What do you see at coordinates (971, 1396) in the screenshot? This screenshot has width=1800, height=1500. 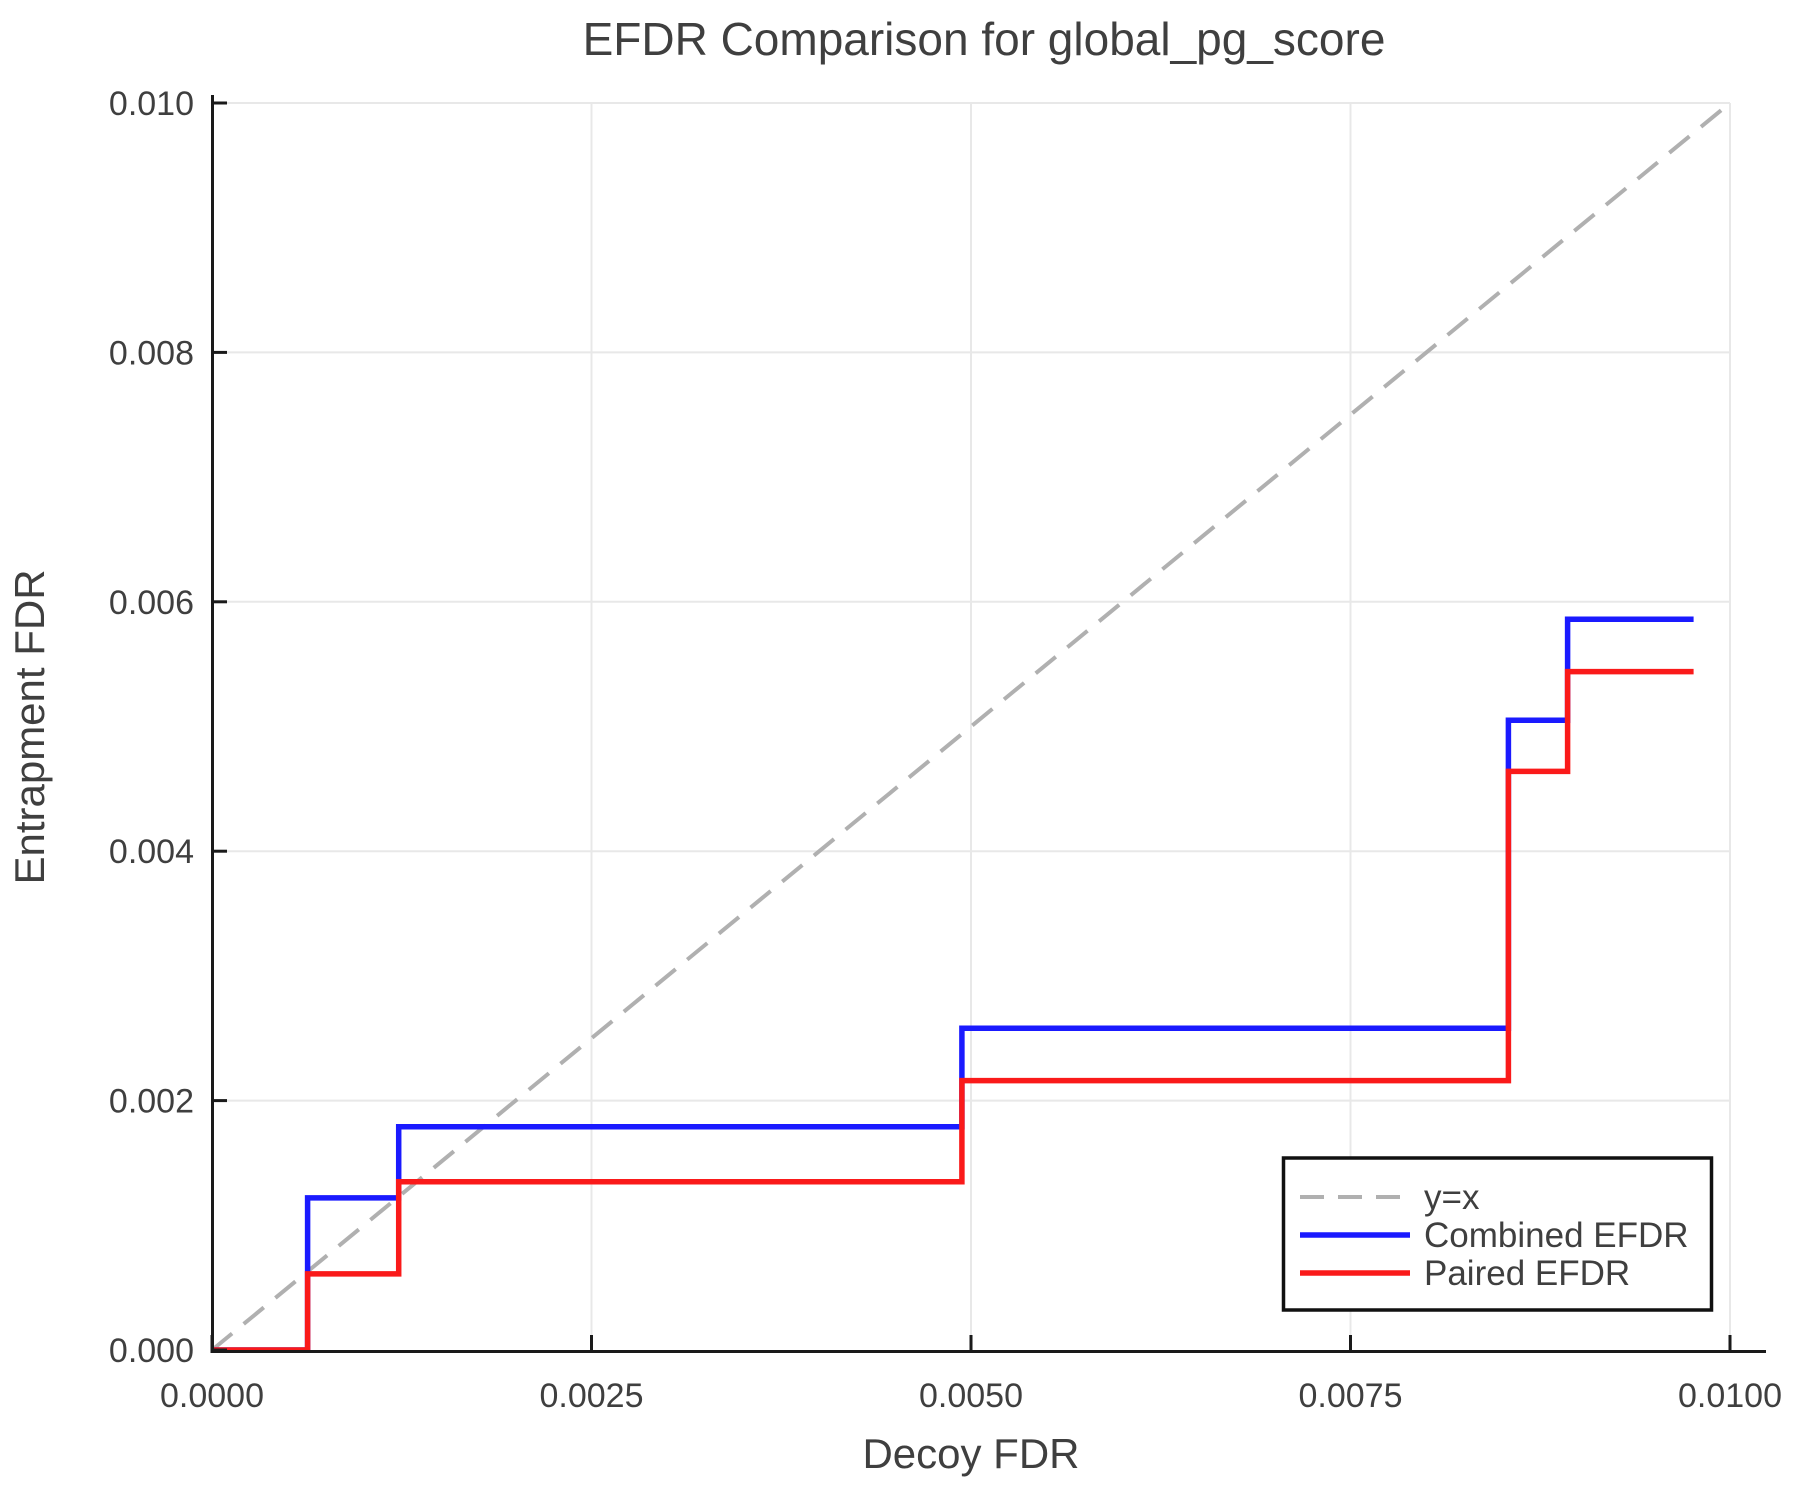 I see `x-tick-label: 0.0050` at bounding box center [971, 1396].